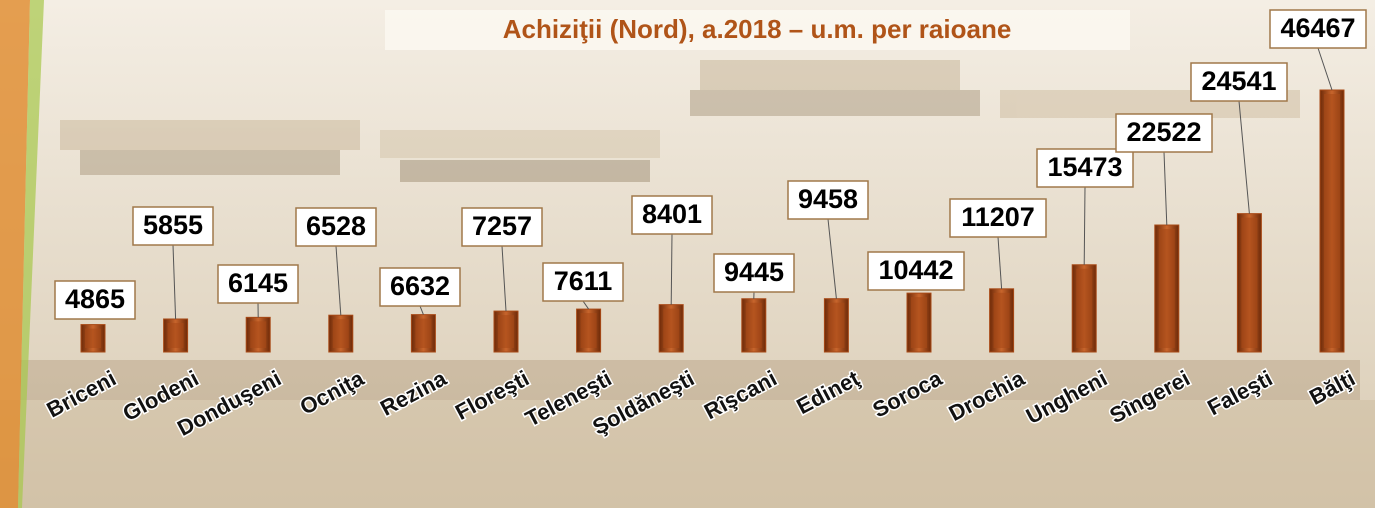 Image resolution: width=1375 pixels, height=508 pixels. I want to click on value-label: 10442, so click(915, 270).